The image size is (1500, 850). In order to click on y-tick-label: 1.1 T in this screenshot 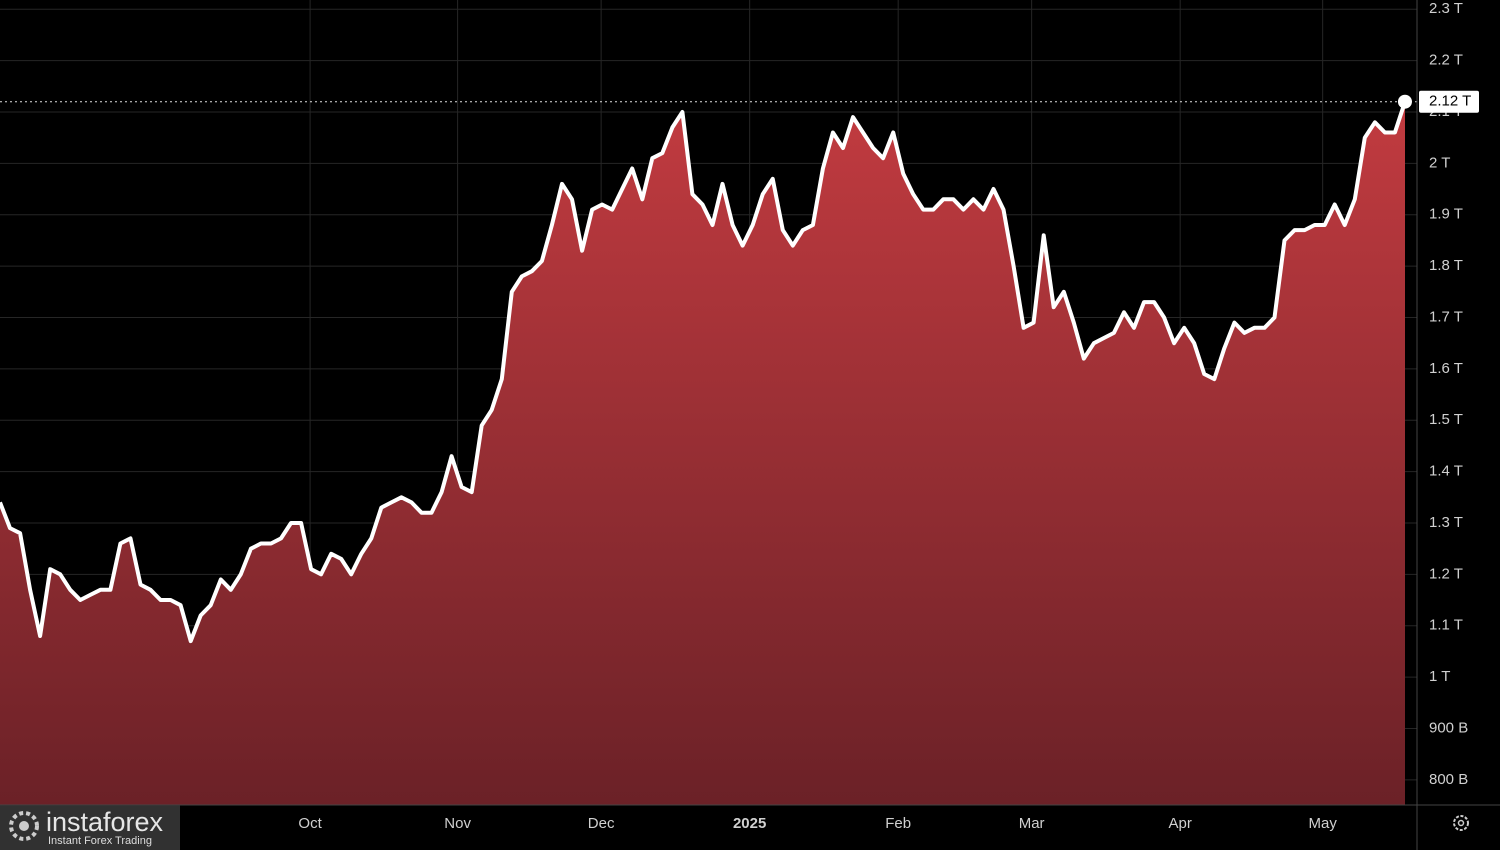, I will do `click(1446, 625)`.